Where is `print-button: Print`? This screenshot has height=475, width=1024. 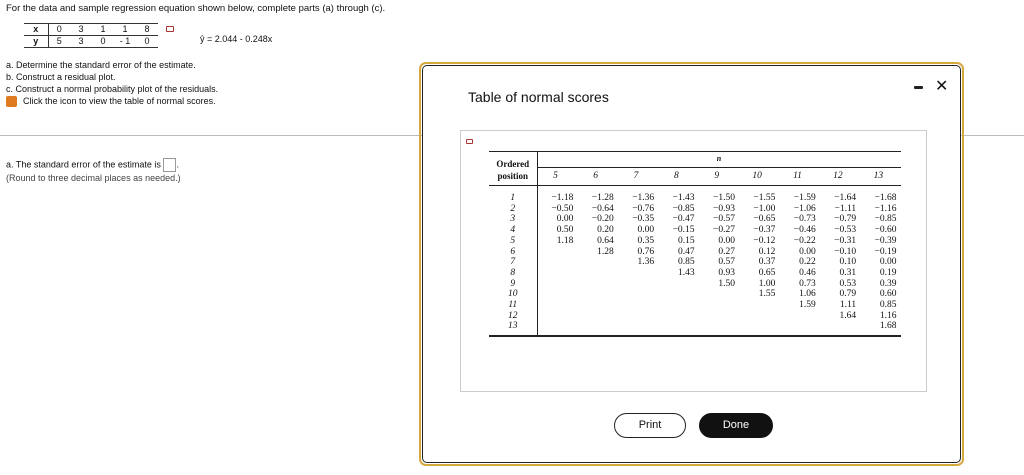 print-button: Print is located at coordinates (650, 425).